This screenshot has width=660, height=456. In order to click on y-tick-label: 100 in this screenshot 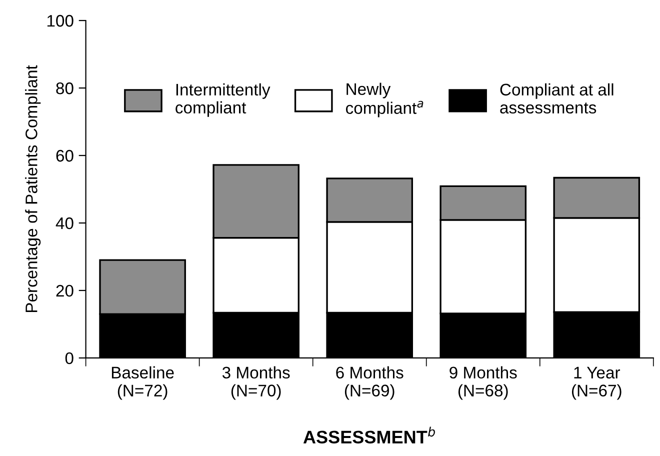, I will do `click(60, 20)`.